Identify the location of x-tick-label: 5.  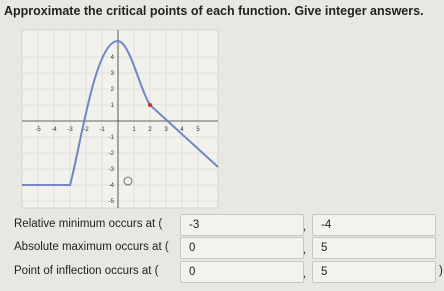
(198, 130).